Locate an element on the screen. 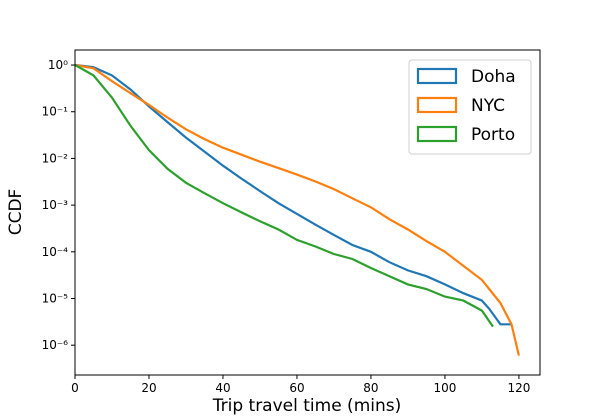  legend-label: Porto is located at coordinates (493, 135).